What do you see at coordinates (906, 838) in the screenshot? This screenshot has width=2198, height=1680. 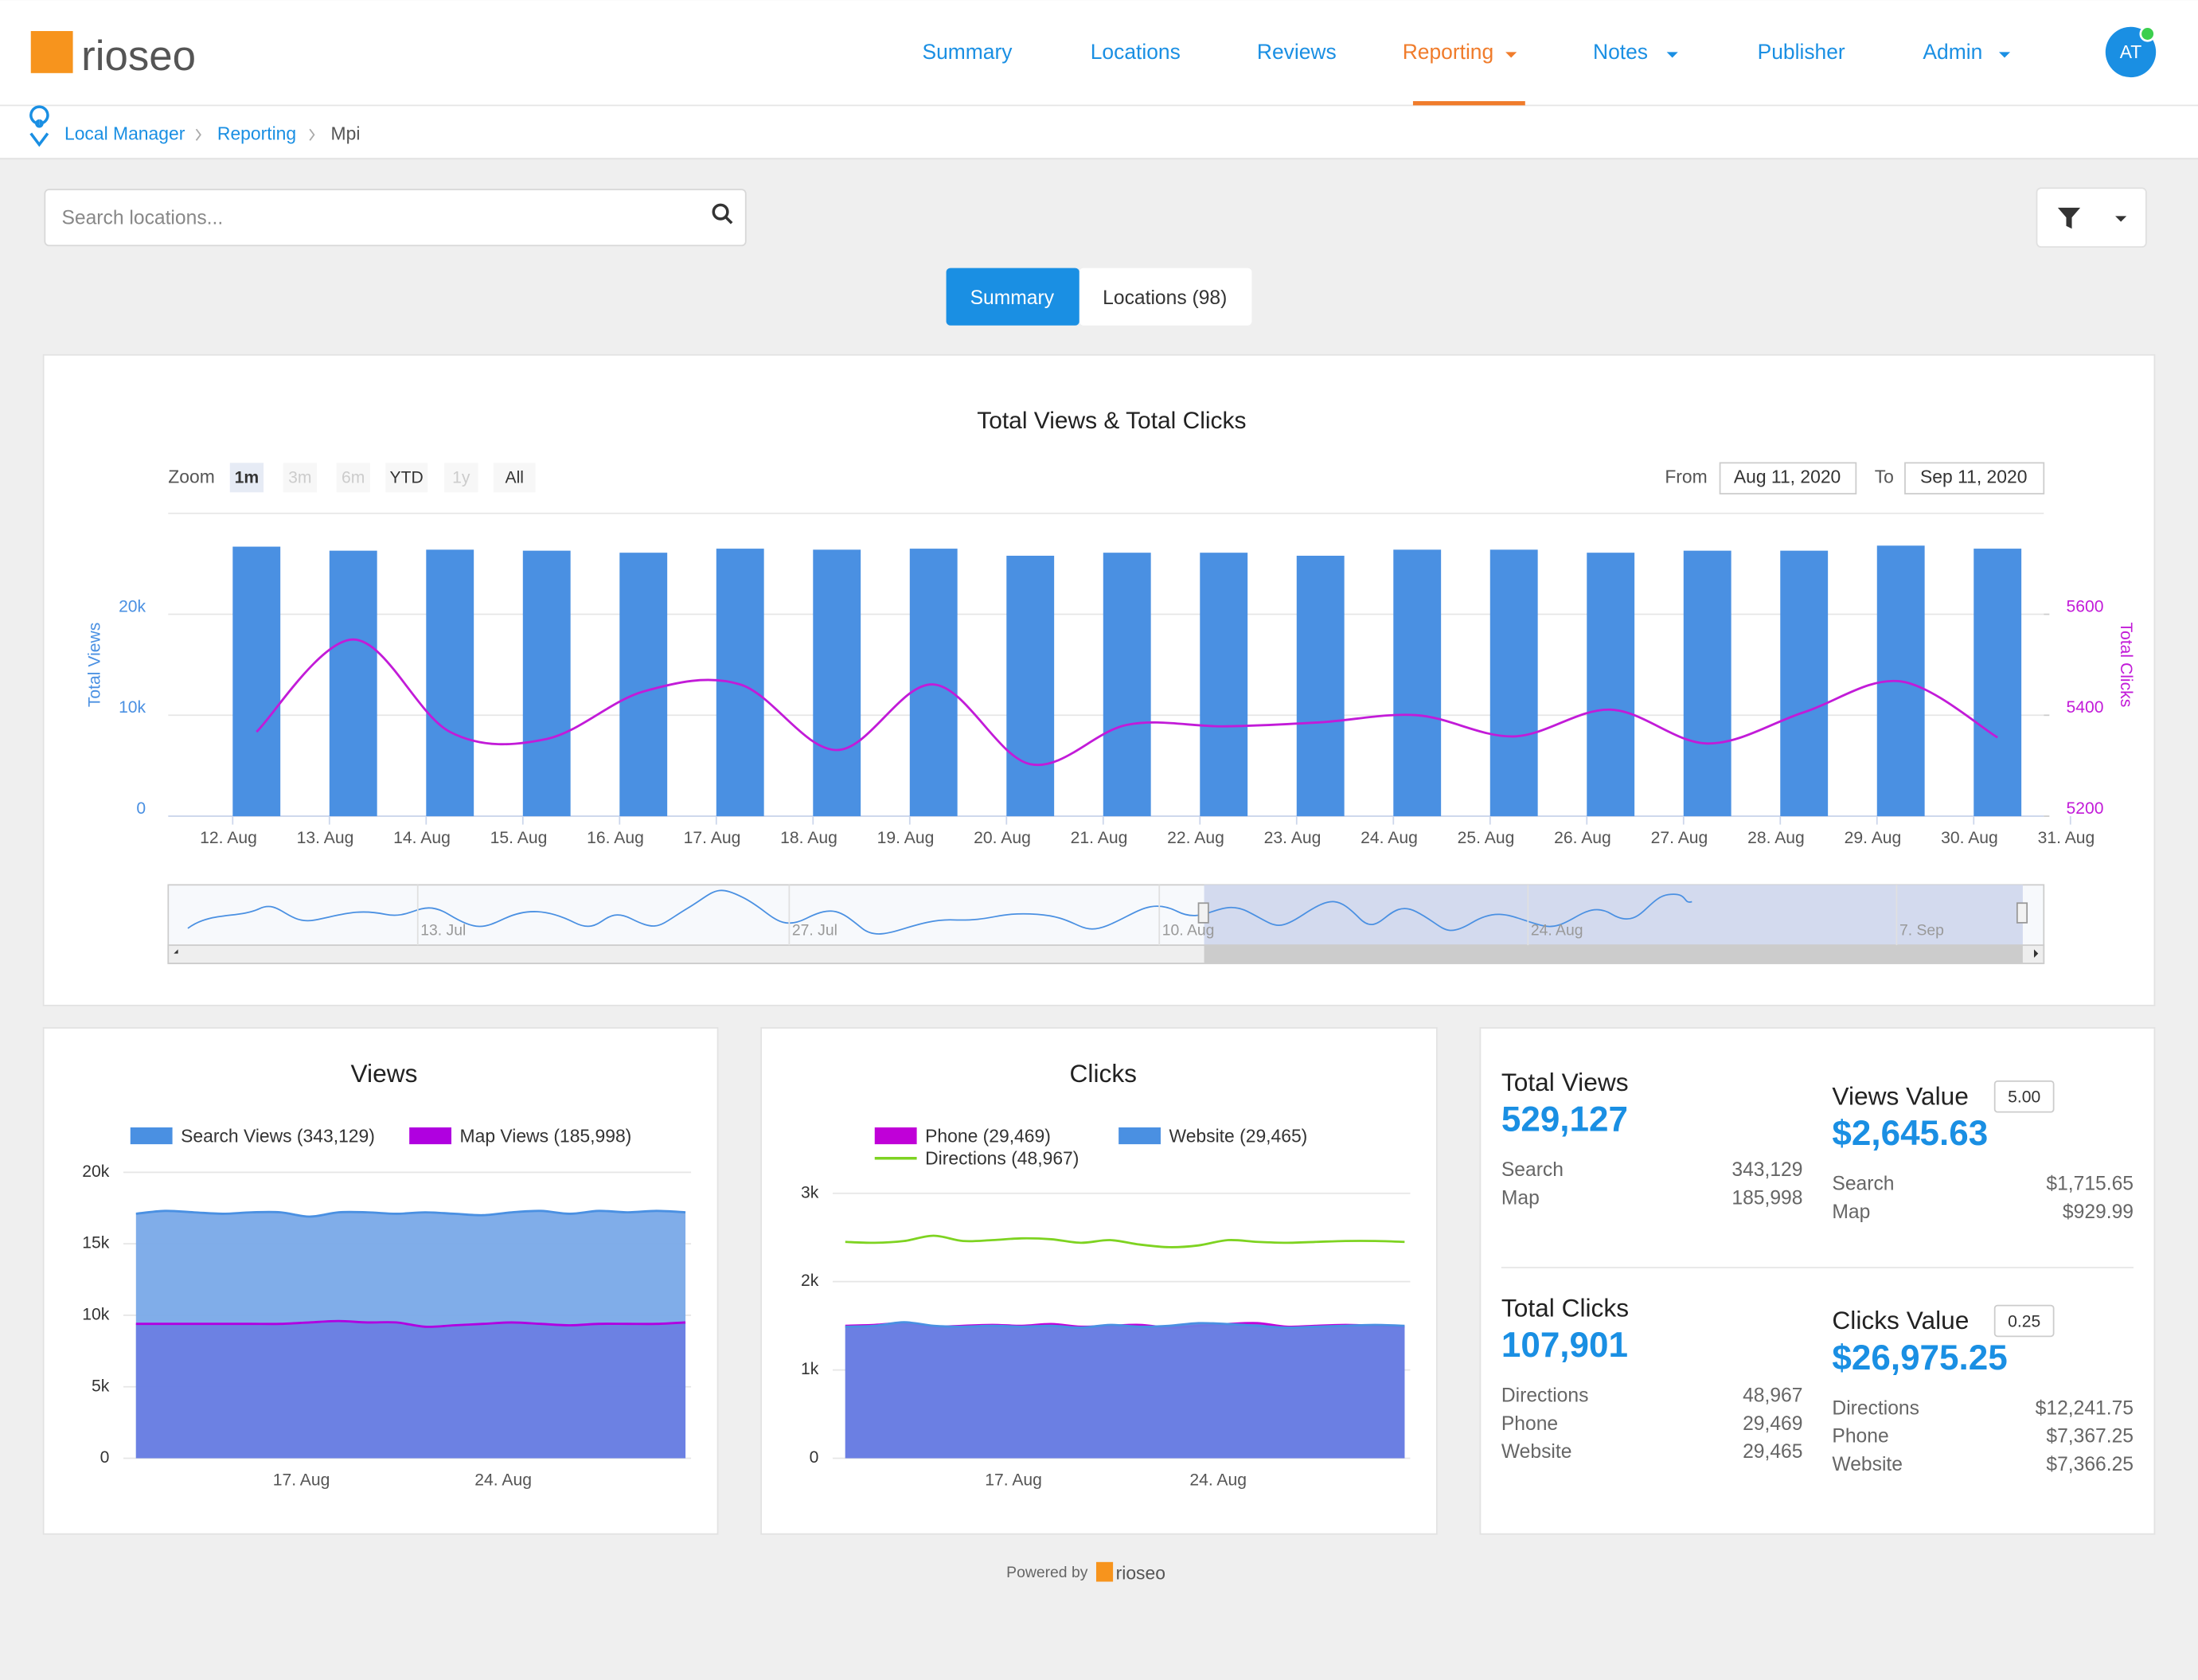 I see `x-tick-label: 19. Aug` at bounding box center [906, 838].